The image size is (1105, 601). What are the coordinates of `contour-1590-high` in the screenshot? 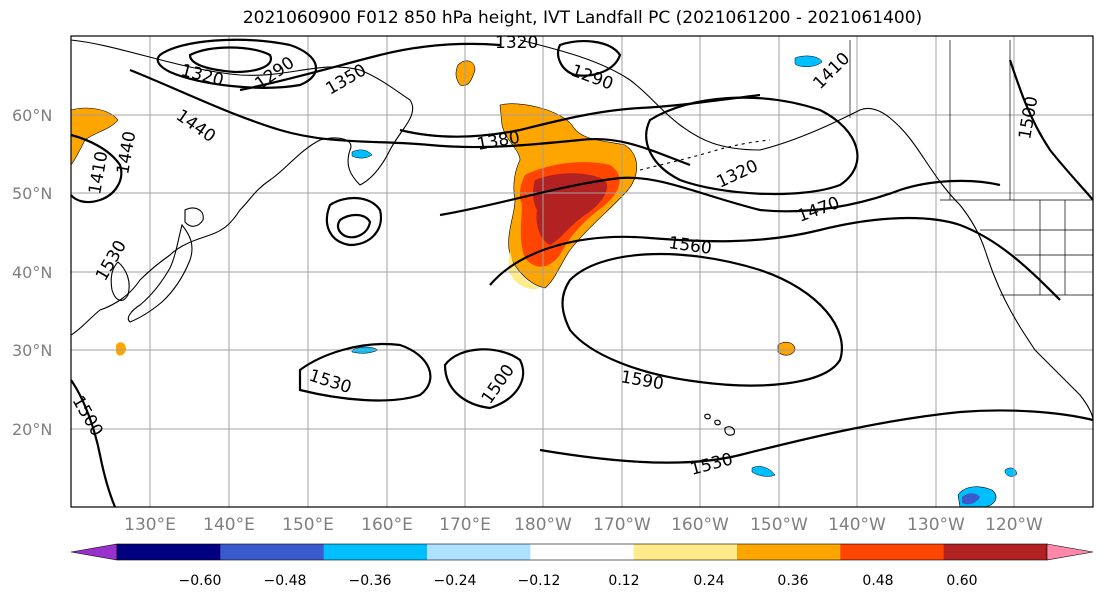 It's located at (702, 319).